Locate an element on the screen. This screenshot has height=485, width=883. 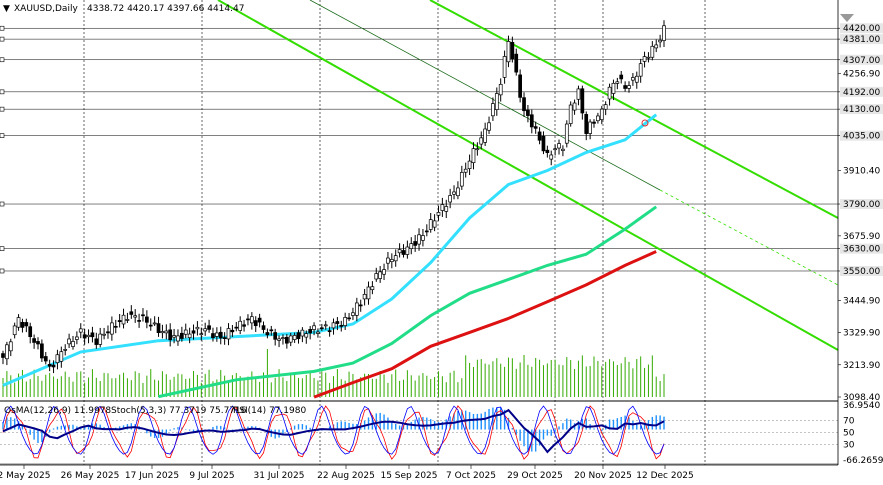
price-tick-label: 3790.00 is located at coordinates (861, 205).